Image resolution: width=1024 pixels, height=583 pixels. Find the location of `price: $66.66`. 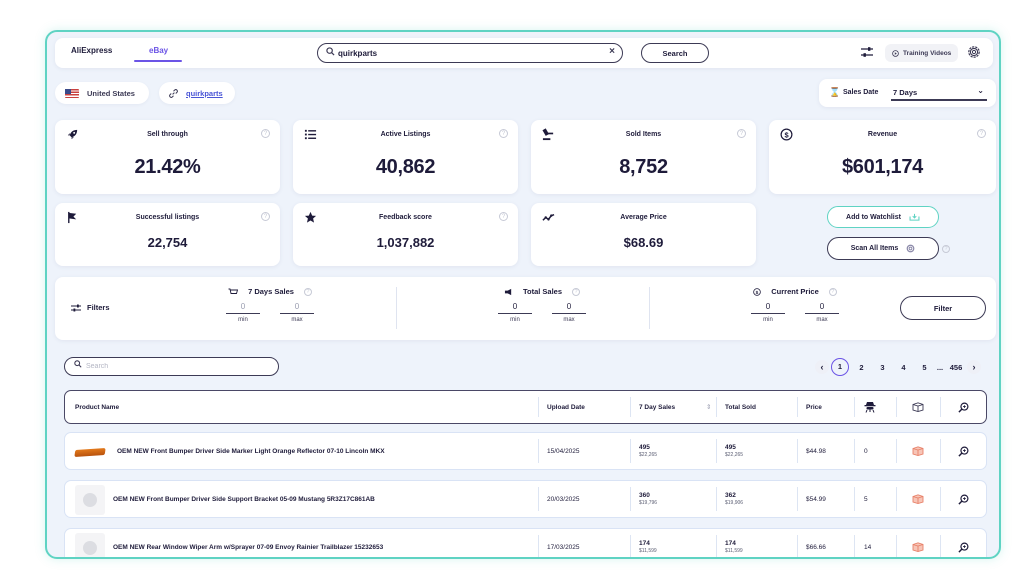

price: $66.66 is located at coordinates (816, 547).